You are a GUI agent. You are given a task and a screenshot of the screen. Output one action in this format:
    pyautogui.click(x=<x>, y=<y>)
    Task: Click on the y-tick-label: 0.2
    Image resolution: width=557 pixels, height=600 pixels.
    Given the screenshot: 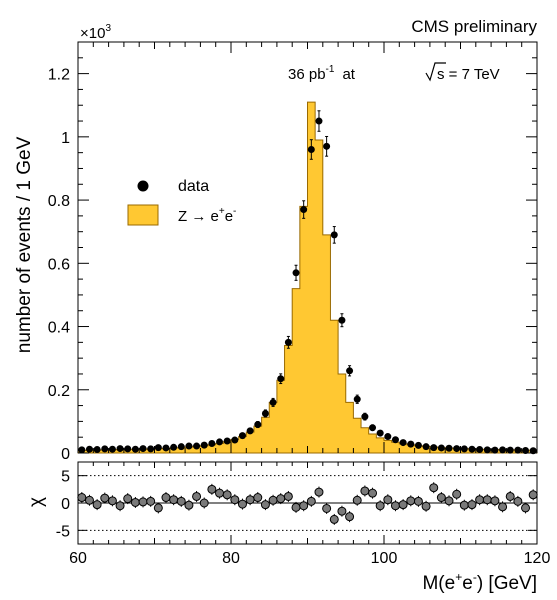 What is the action you would take?
    pyautogui.click(x=59, y=391)
    